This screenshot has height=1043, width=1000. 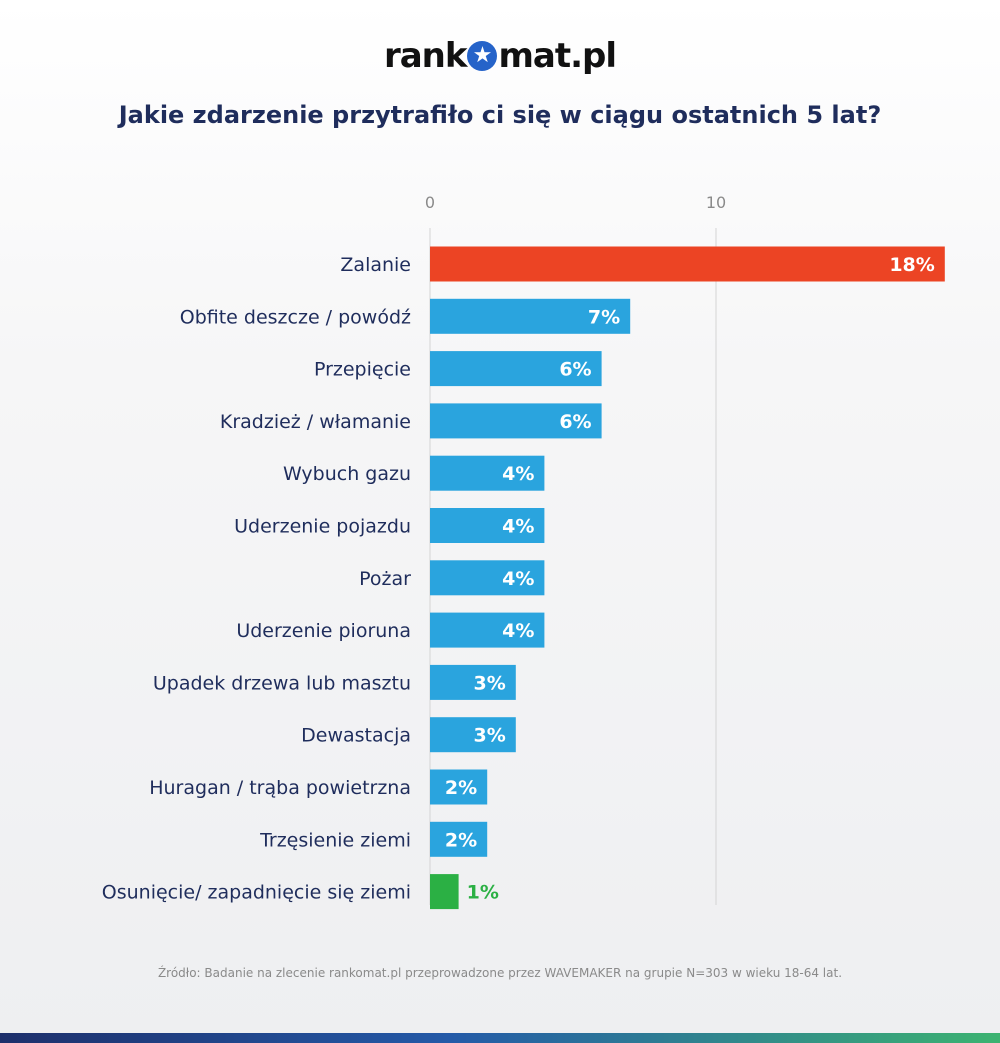 I want to click on category-label: Obfite deszcze / powódź, so click(x=295, y=317).